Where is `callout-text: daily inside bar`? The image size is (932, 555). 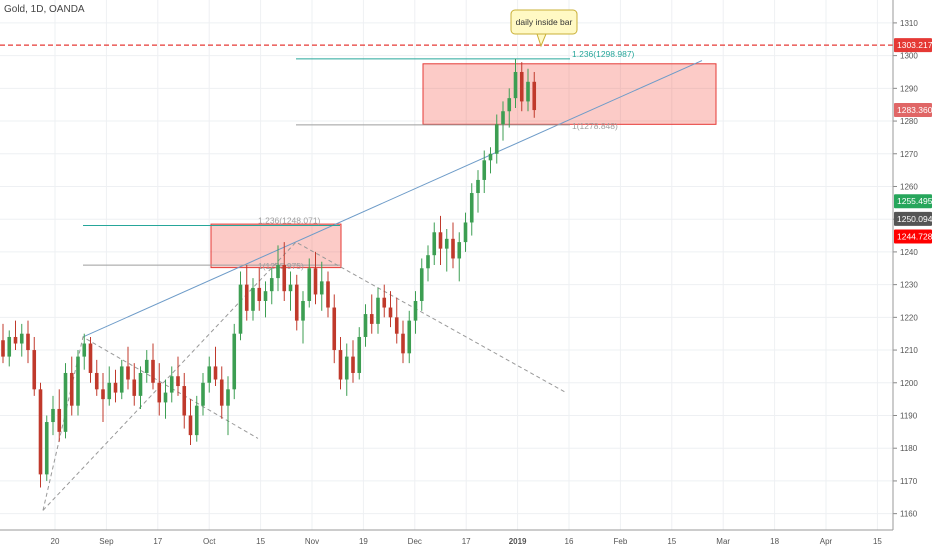 callout-text: daily inside bar is located at coordinates (544, 22).